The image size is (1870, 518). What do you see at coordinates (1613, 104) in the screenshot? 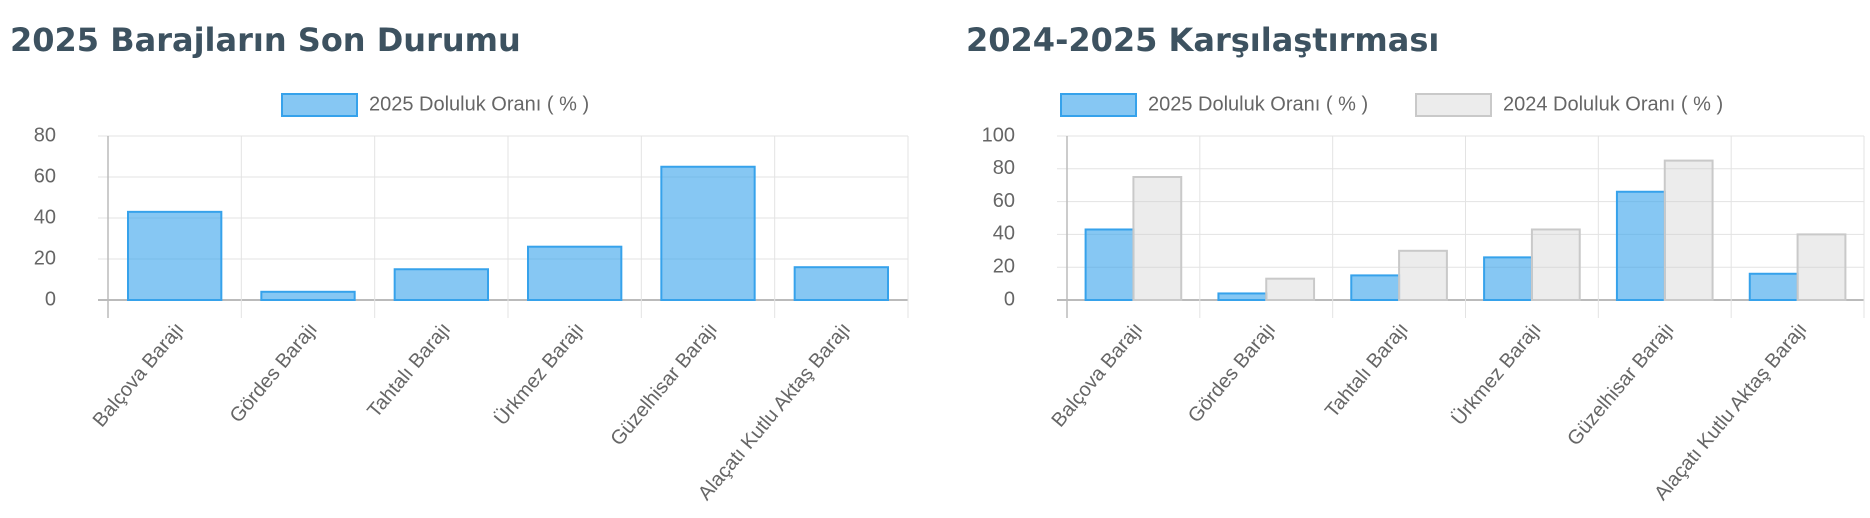
I see `legend-label: 2024 Doluluk Oranı ( % )` at bounding box center [1613, 104].